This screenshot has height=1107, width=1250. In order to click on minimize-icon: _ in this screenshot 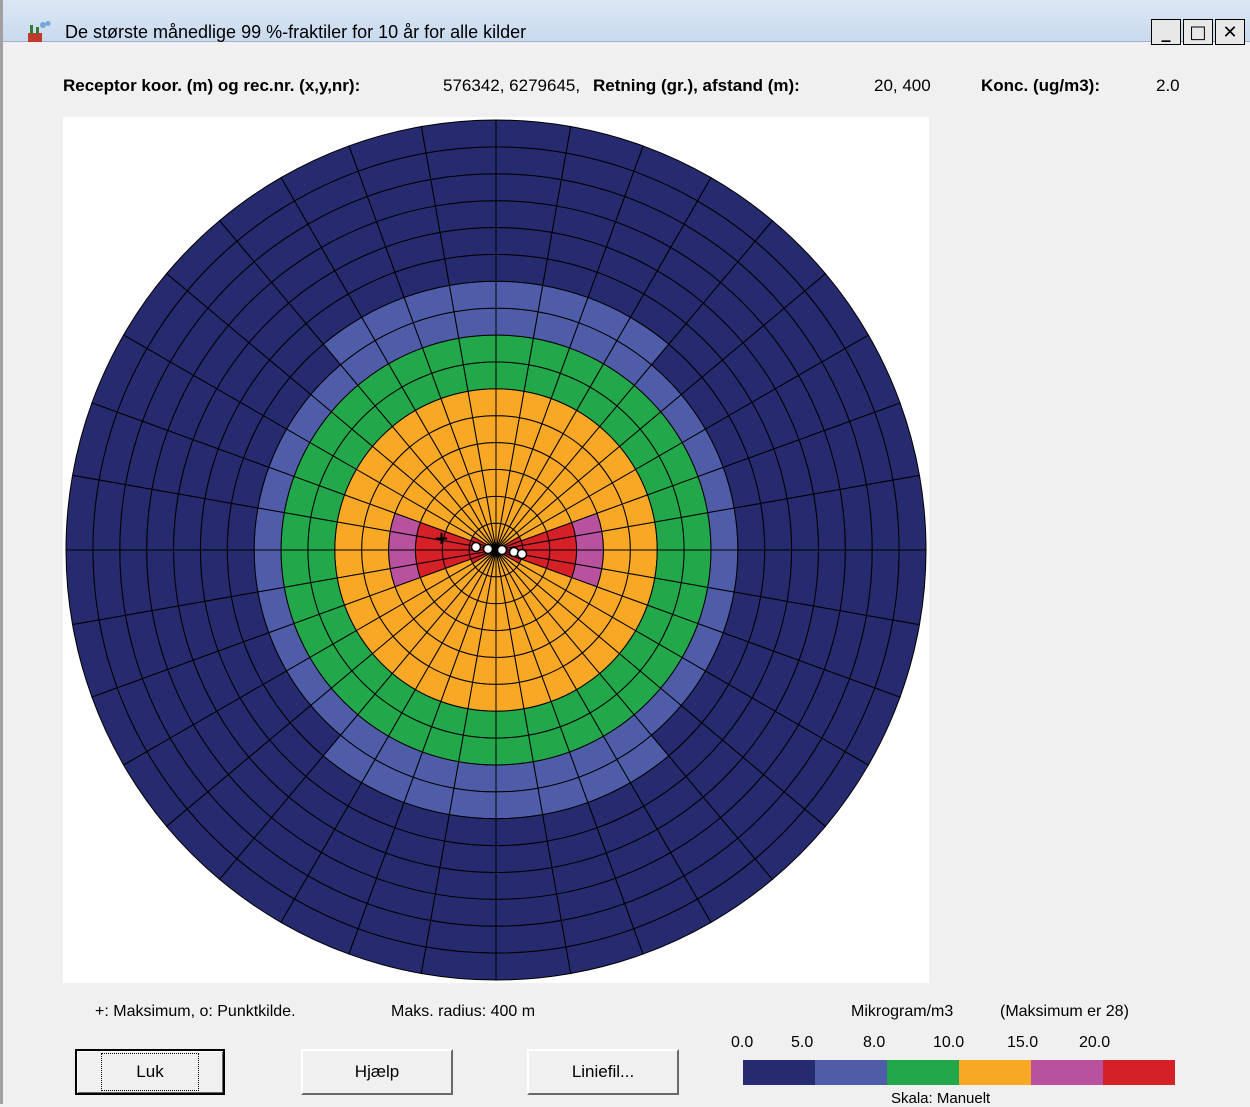, I will do `click(1166, 32)`.